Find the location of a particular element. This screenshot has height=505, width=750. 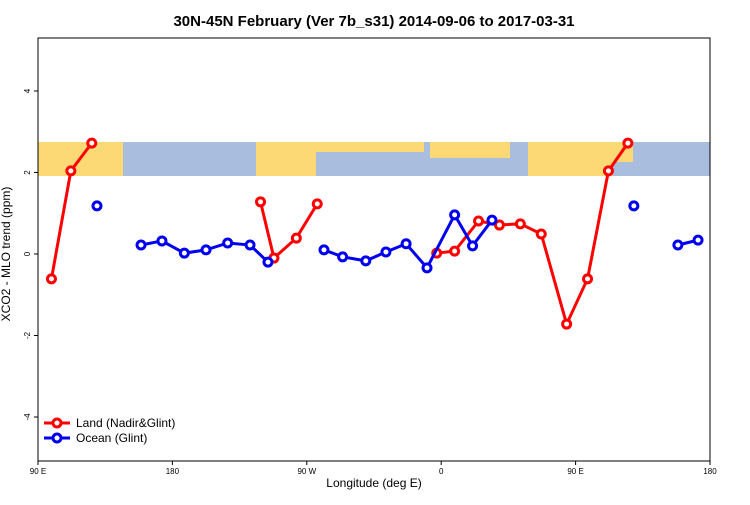

x-tick-label: 90 W is located at coordinates (306, 471).